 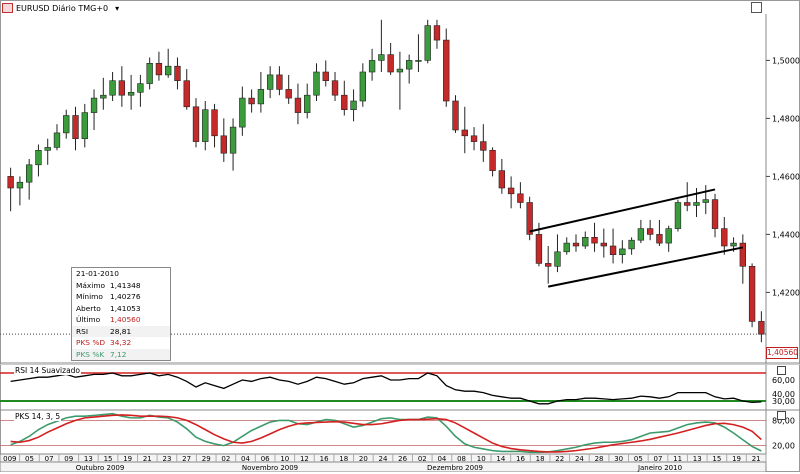 What do you see at coordinates (386, 388) in the screenshot?
I see `rsi-line` at bounding box center [386, 388].